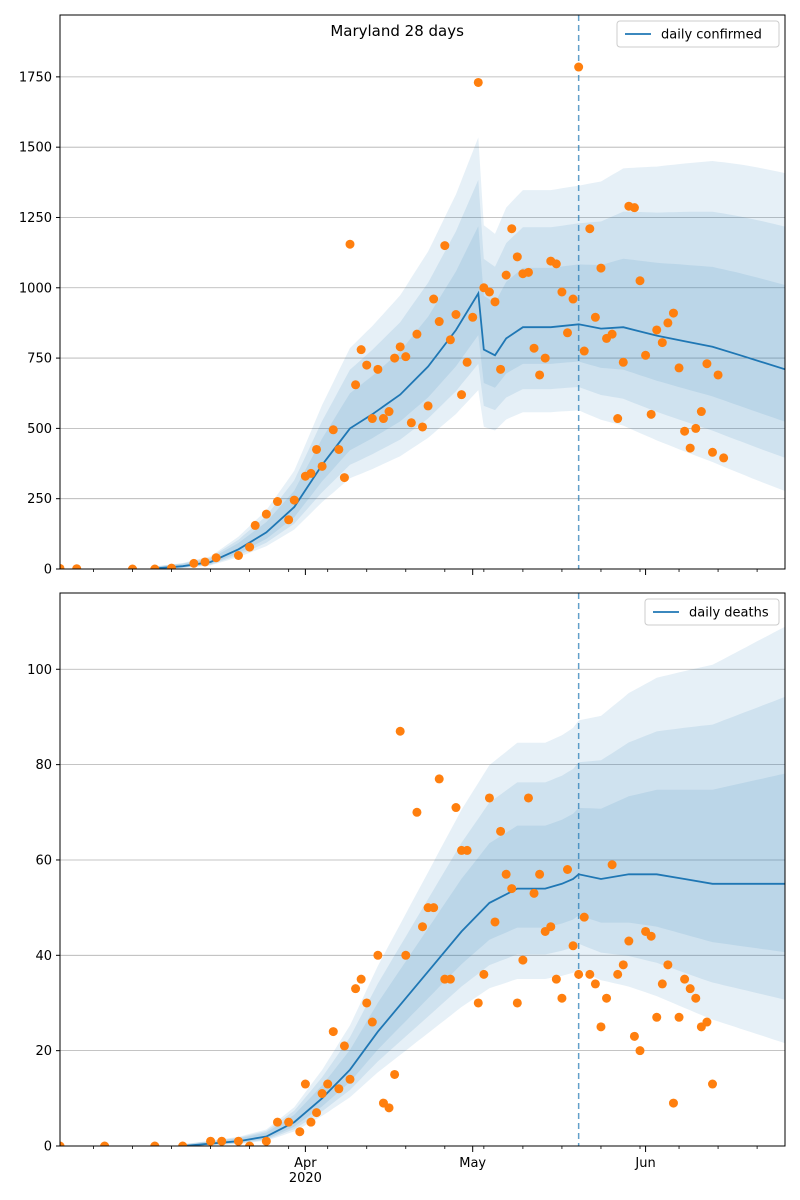 Image resolution: width=800 pixels, height=1200 pixels. Describe the element at coordinates (35, 77) in the screenshot. I see `y-tick-label: 1750` at that location.